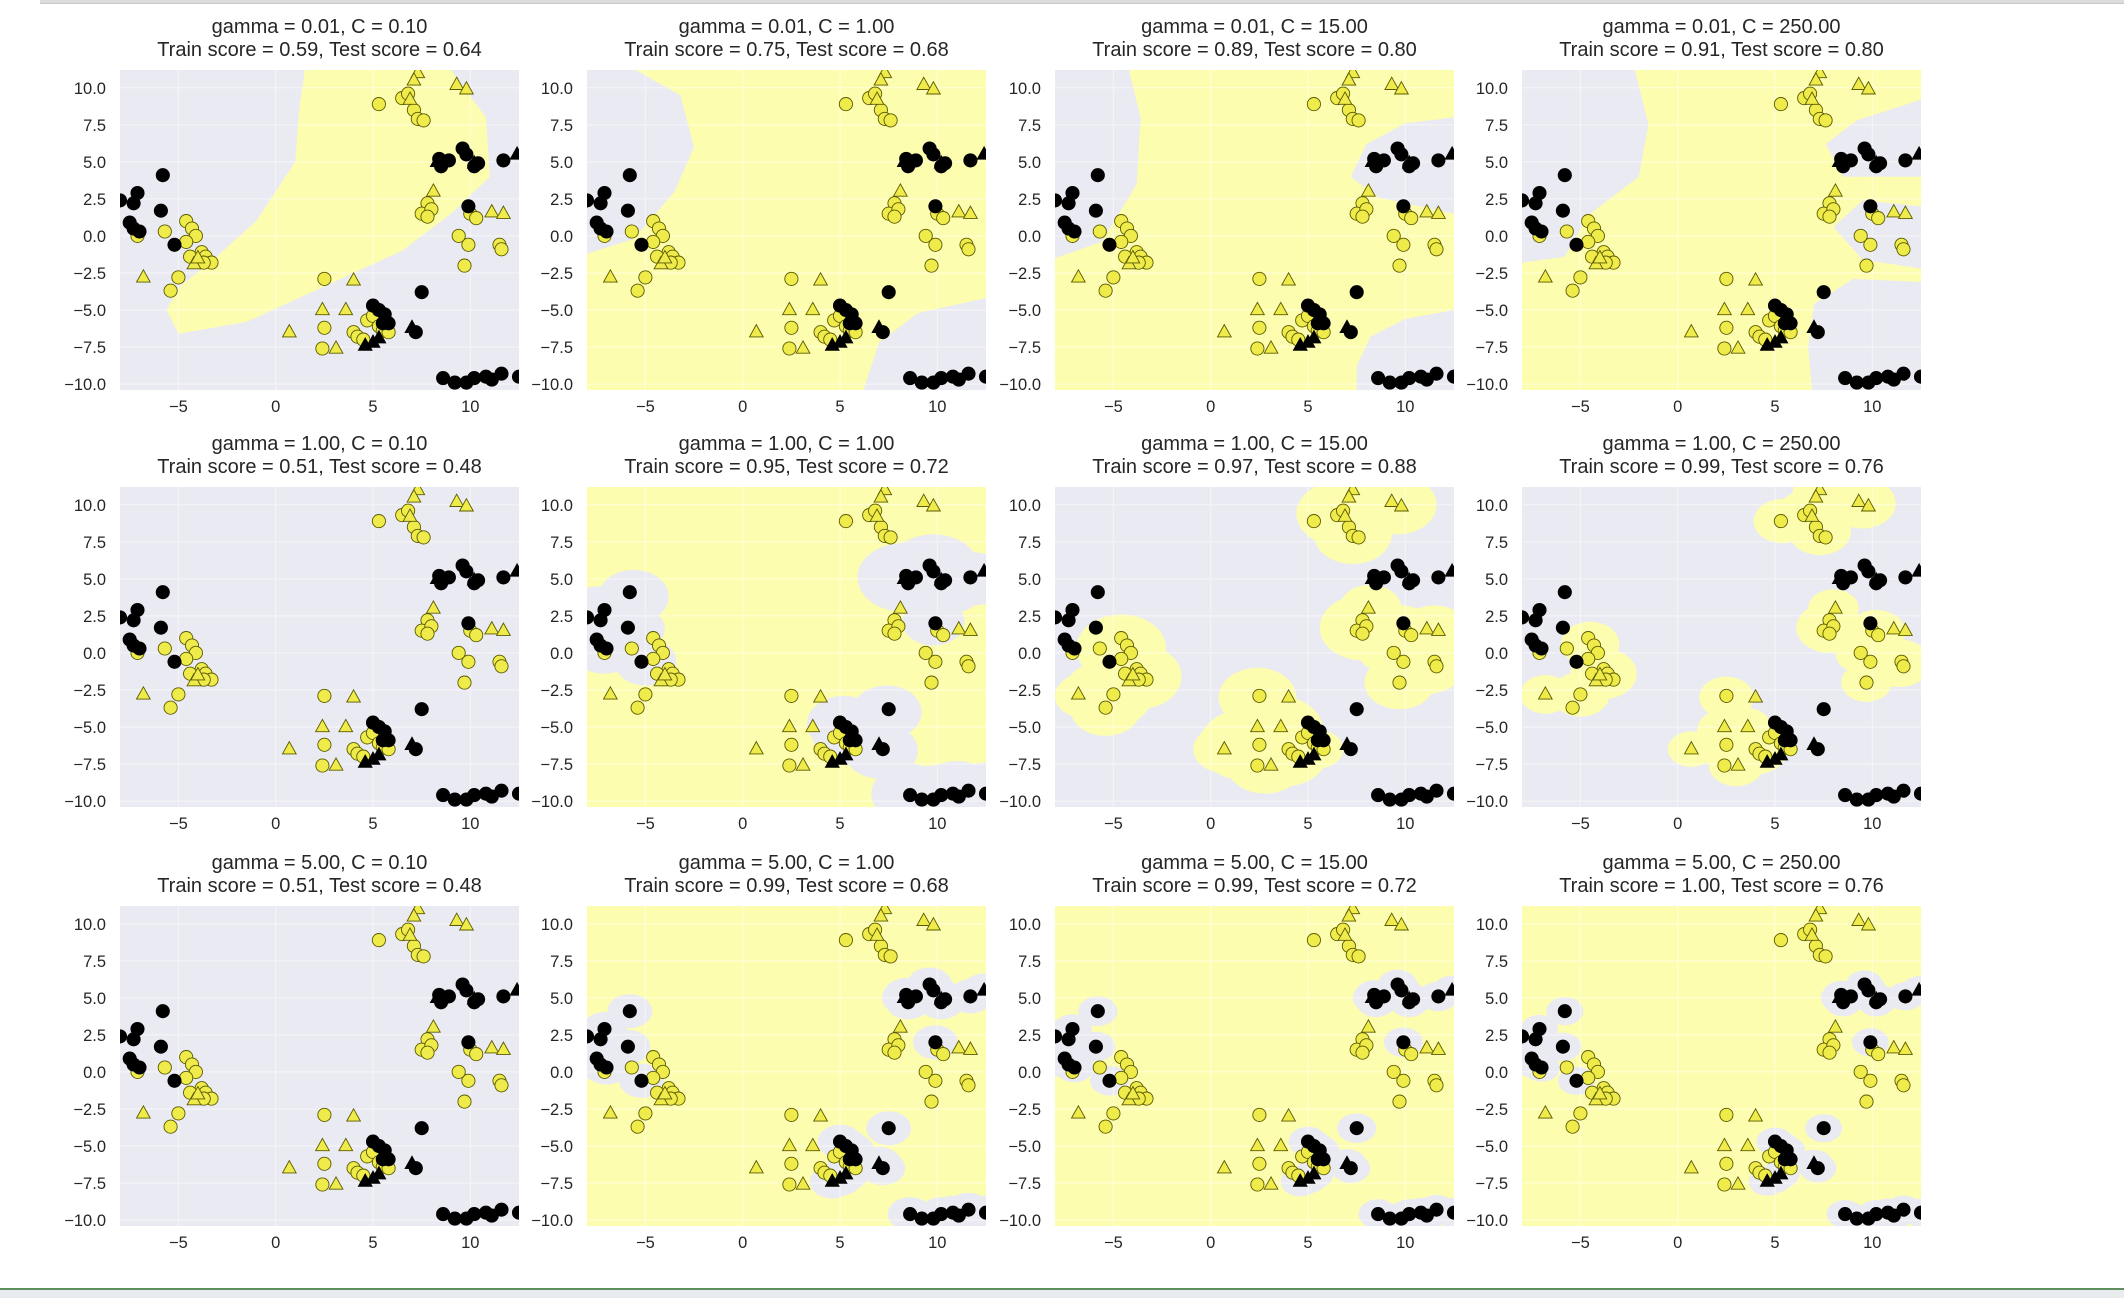 This screenshot has height=1298, width=2124. Describe the element at coordinates (1673, 248) in the screenshot. I see `tick-labels: −5 0 5 10 10.0 7.5 5.0 2.5 0.0 −2.5 −5.0 −7.5 −10.0` at that location.